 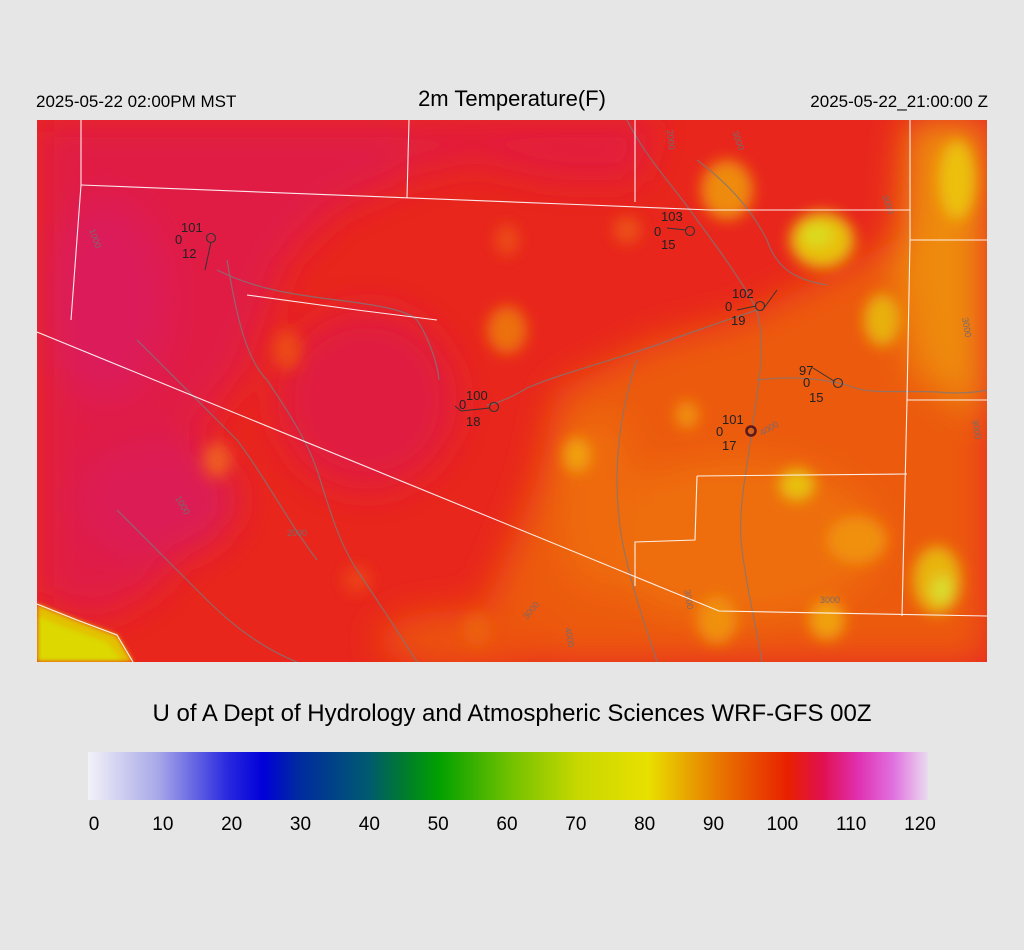 What do you see at coordinates (920, 824) in the screenshot?
I see `colorbar-tick-label: 120` at bounding box center [920, 824].